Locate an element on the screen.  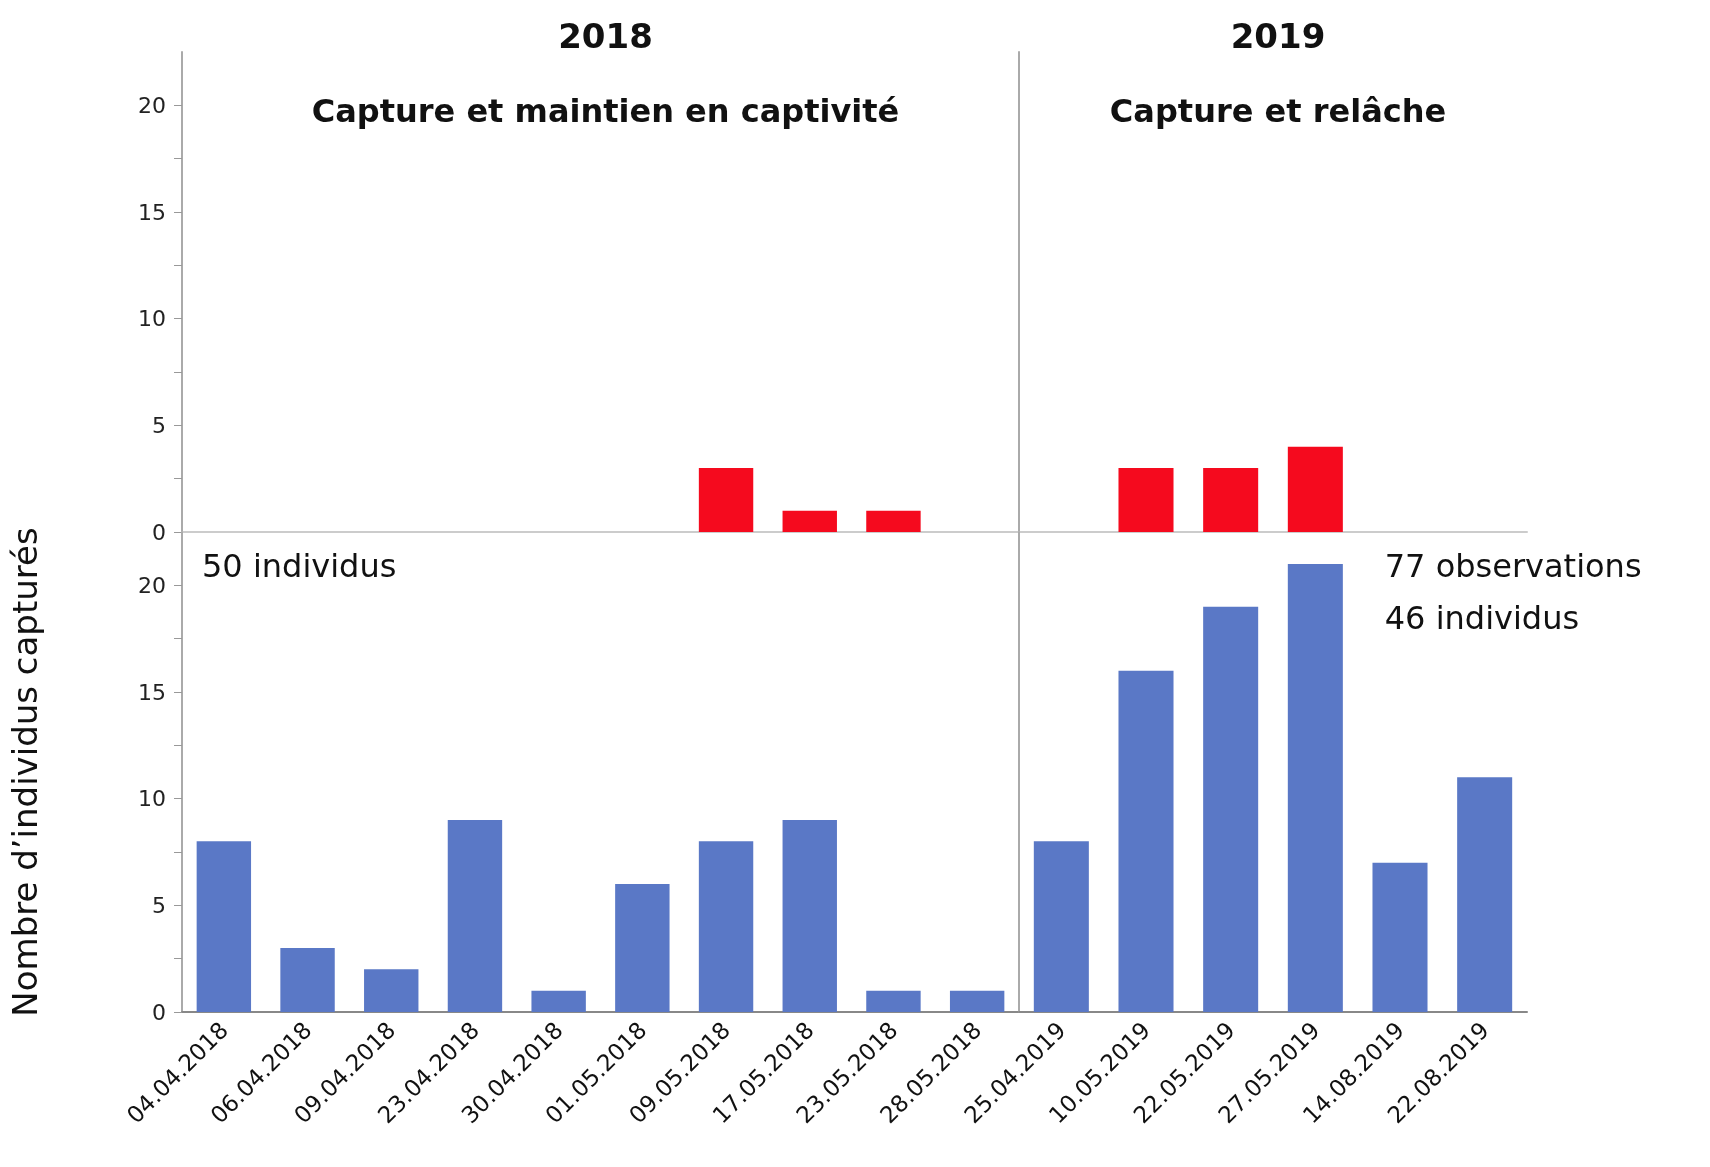
y-axis-title: Nombre d’individus capturés is located at coordinates (25, 772).